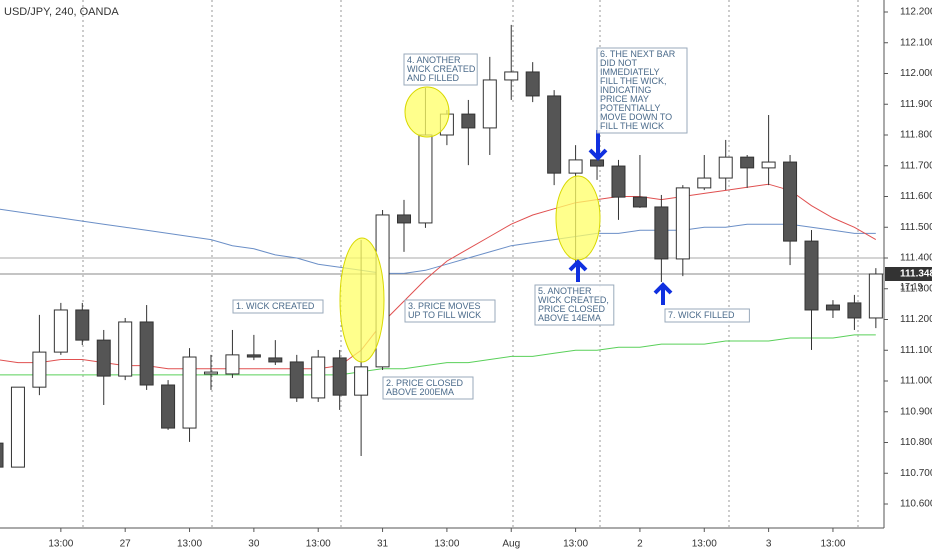  Describe the element at coordinates (619, 63) in the screenshot. I see `annotation-text: DID NOT` at that location.